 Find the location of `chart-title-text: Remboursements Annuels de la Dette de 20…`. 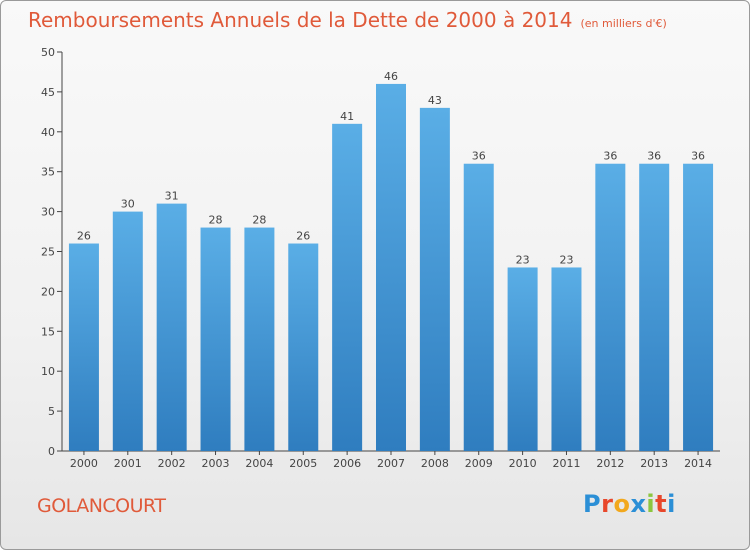

chart-title-text: Remboursements Annuels de la Dette de 20… is located at coordinates (300, 20).